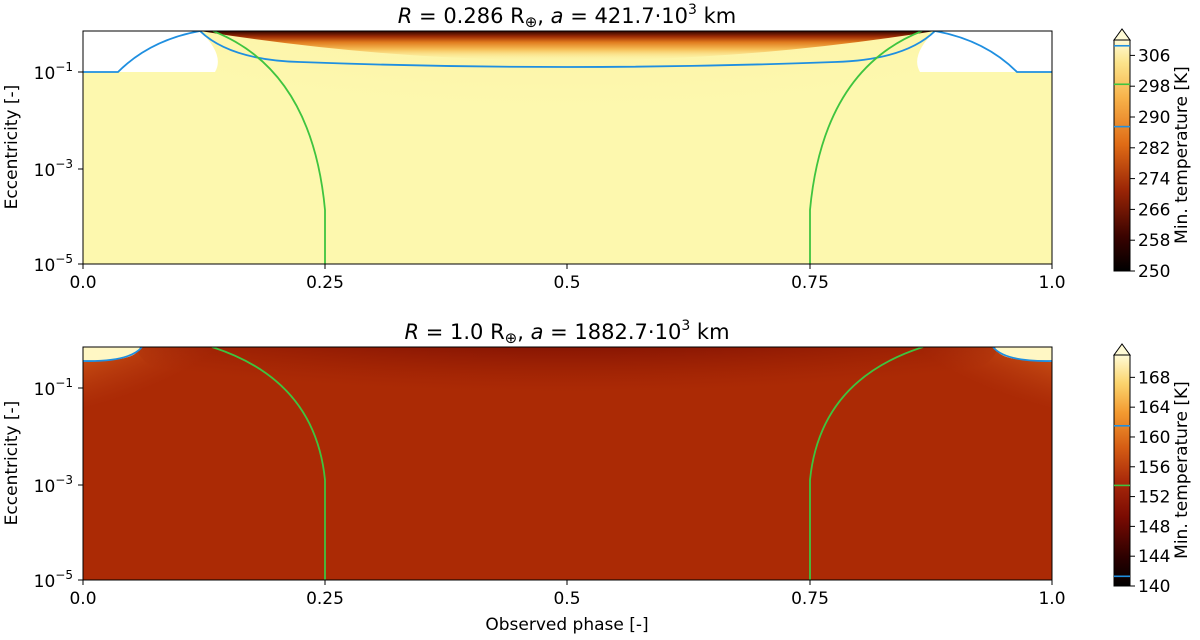 This screenshot has height=640, width=1200. I want to click on colorbar-tick-label: 306, so click(1154, 56).